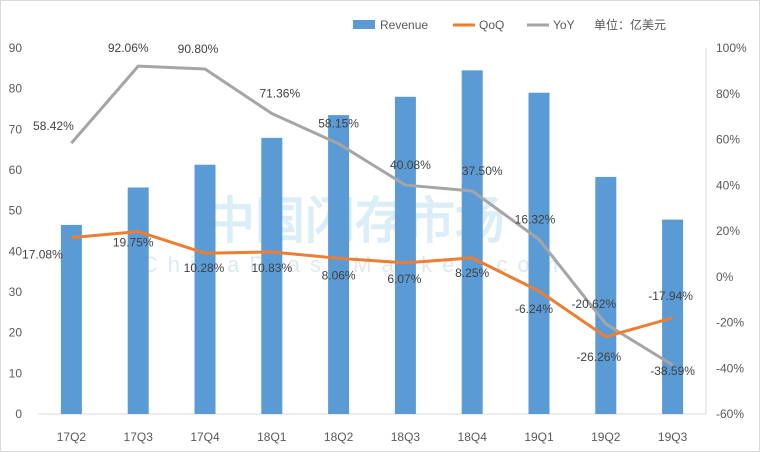 The width and height of the screenshot is (760, 452). Describe the element at coordinates (730, 368) in the screenshot. I see `right-tick-label: -40%` at that location.